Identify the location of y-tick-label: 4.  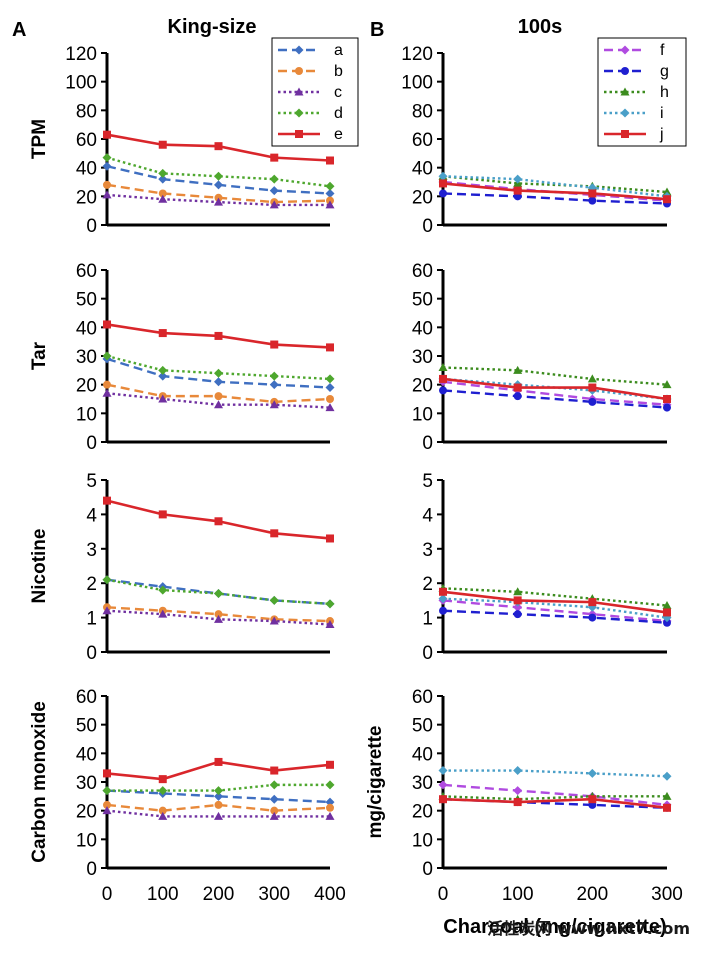
(91, 515).